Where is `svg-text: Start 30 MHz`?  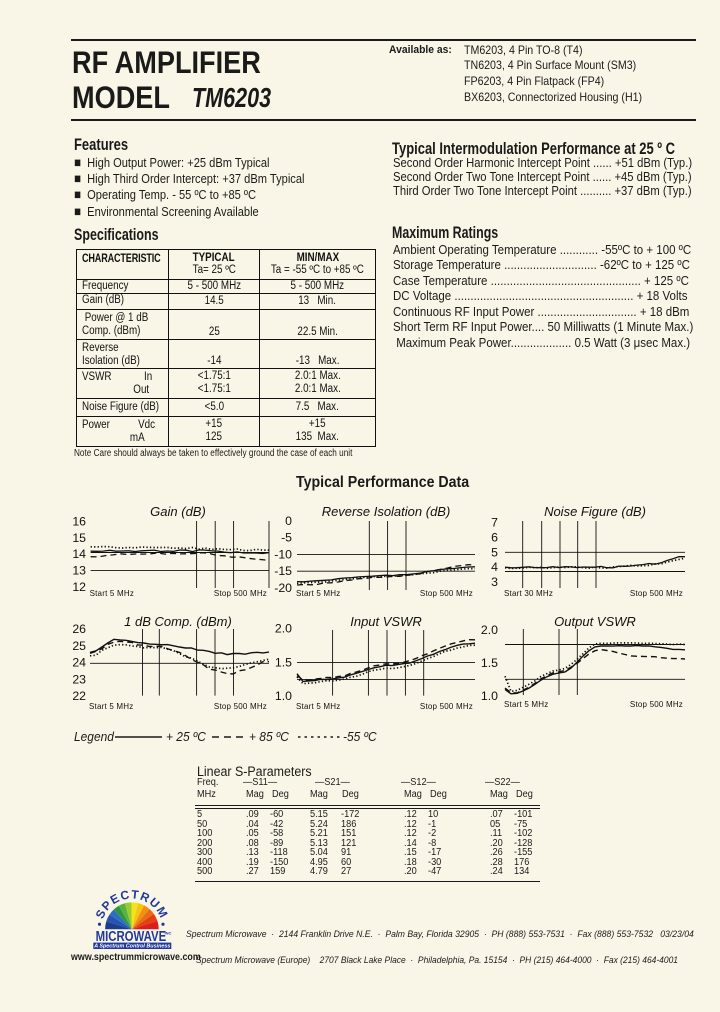 svg-text: Start 30 MHz is located at coordinates (528, 593).